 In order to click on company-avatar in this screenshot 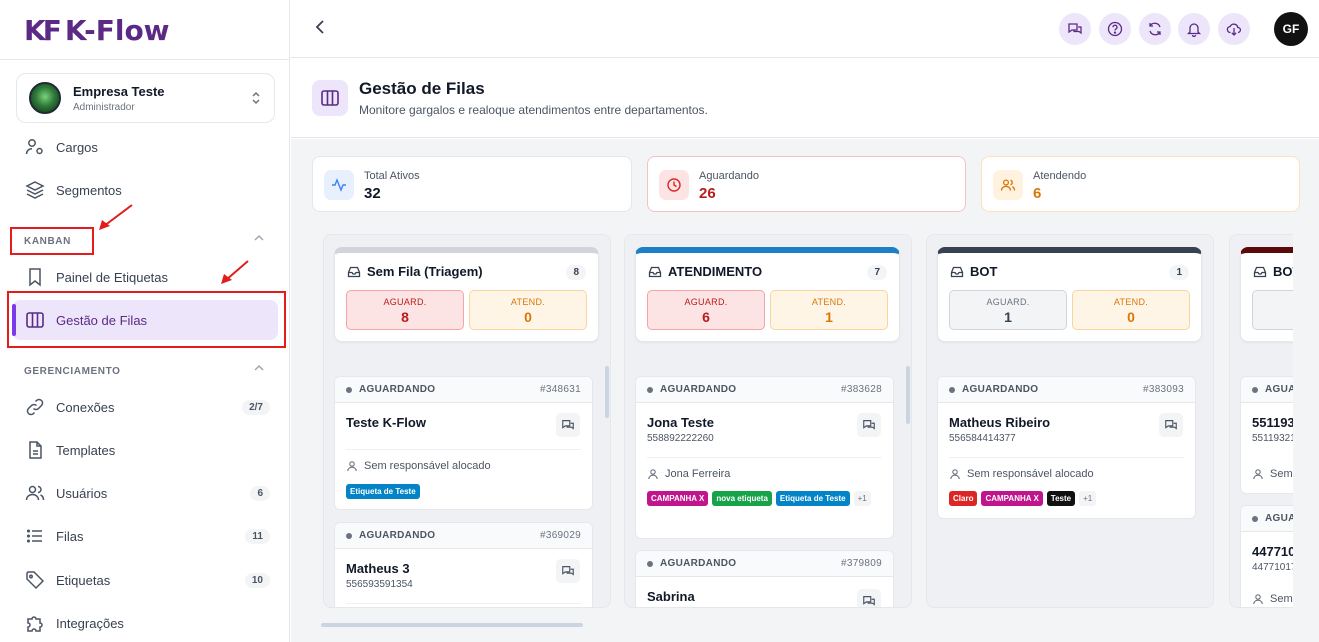, I will do `click(45, 98)`.